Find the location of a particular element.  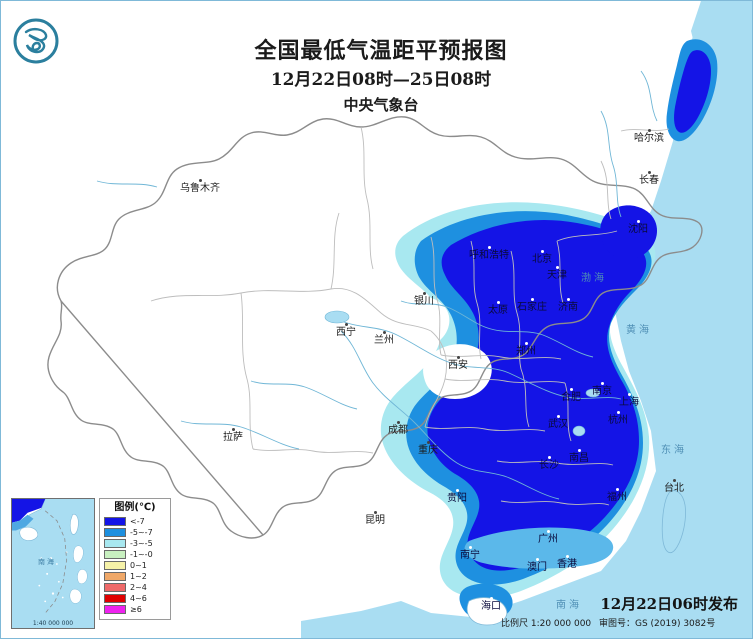

taiwan-island is located at coordinates (673, 522).